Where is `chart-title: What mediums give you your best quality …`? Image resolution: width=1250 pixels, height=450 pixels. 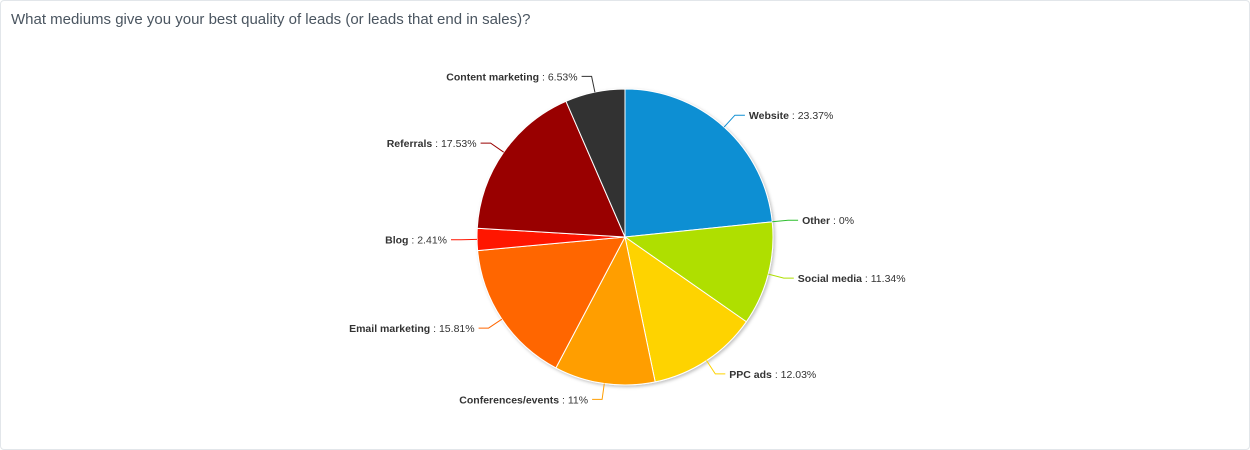
chart-title: What mediums give you your best quality … is located at coordinates (271, 19).